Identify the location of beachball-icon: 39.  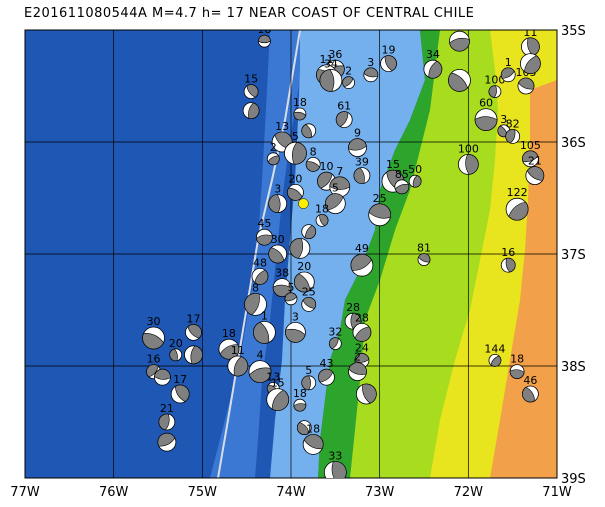
(362, 170).